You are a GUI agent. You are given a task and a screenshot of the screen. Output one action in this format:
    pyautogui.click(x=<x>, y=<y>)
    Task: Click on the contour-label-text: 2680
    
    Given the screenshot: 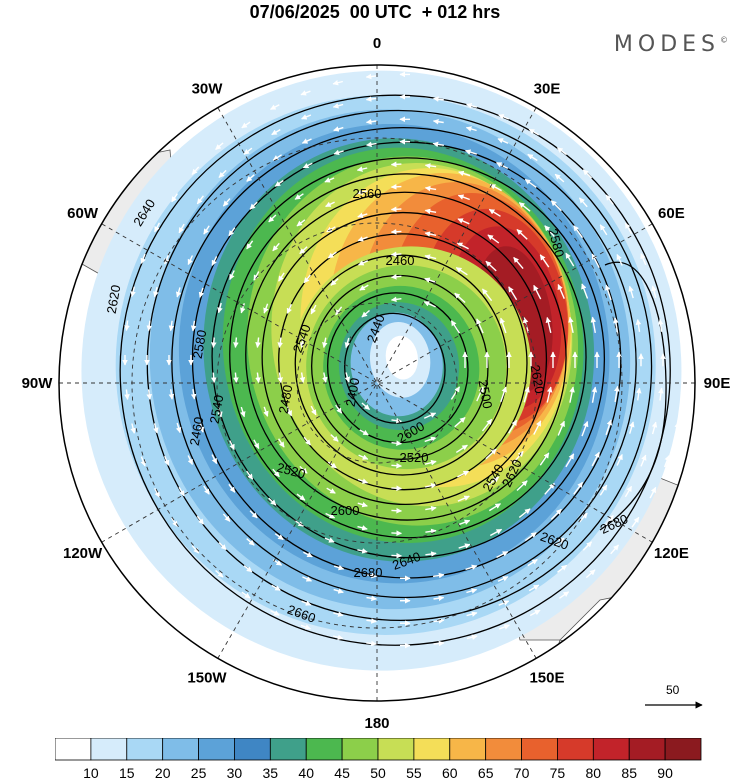 What is the action you would take?
    pyautogui.click(x=368, y=572)
    